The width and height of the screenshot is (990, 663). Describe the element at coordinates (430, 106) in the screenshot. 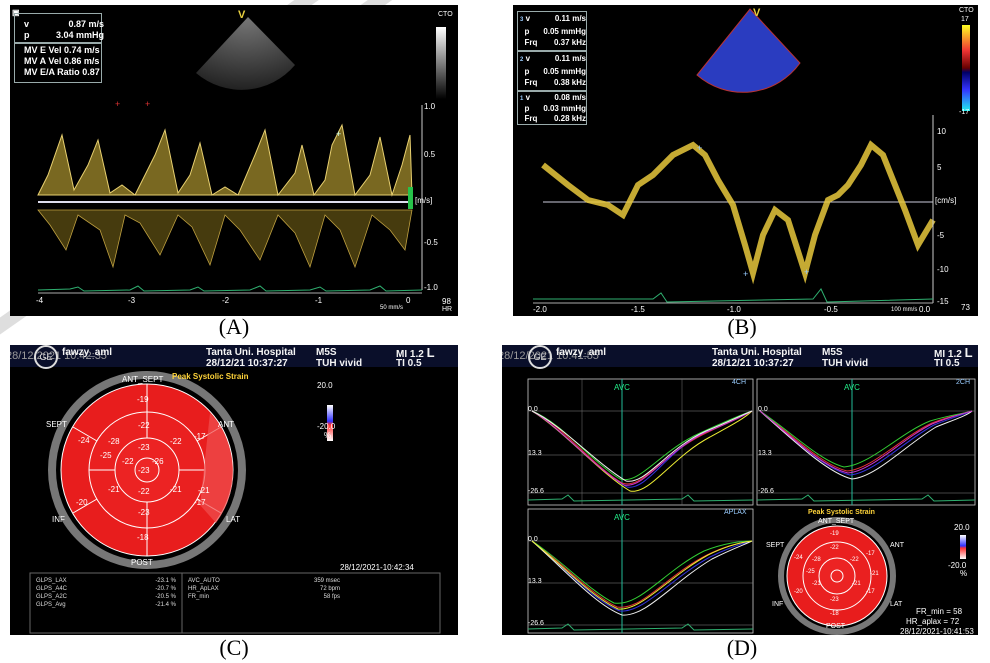

I see `y-tick: 1.0` at that location.